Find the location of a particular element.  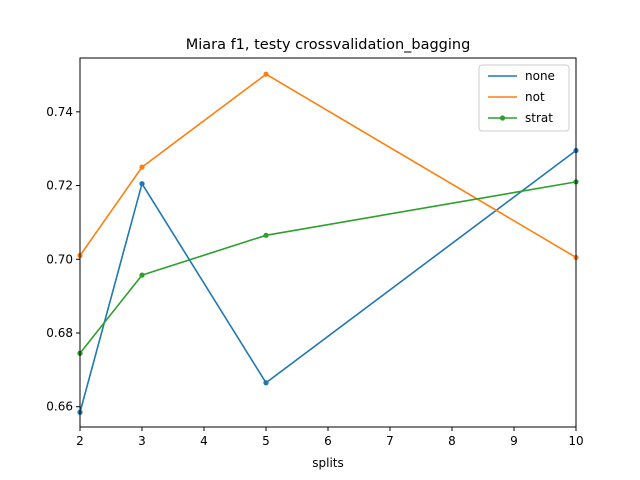

y-tick-label-0.66: 0.66 is located at coordinates (59, 407).